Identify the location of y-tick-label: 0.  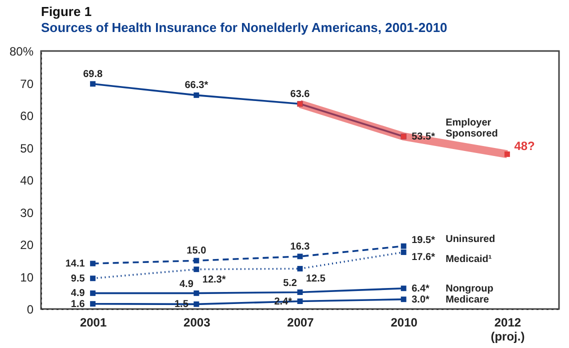
(30, 309).